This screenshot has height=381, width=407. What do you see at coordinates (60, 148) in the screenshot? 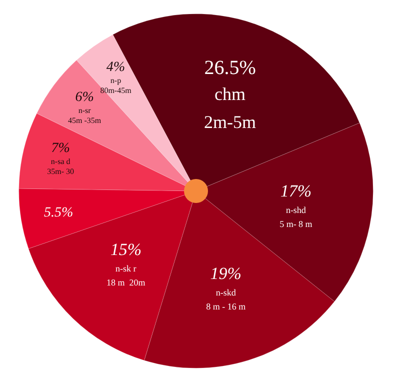
I see `data-label: 7%` at bounding box center [60, 148].